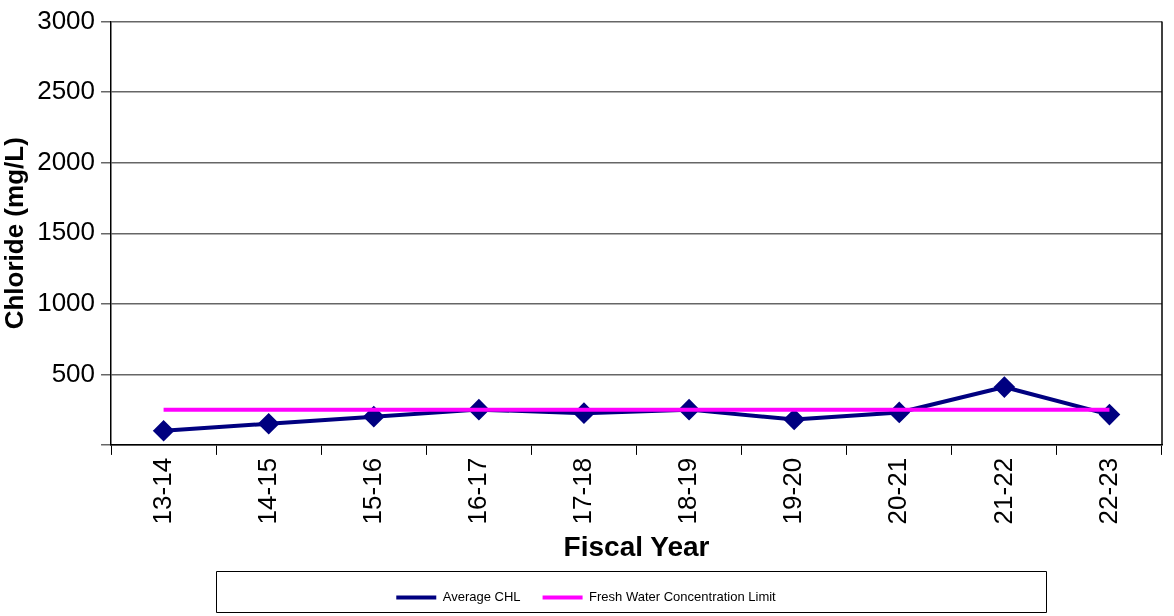 The height and width of the screenshot is (616, 1174). What do you see at coordinates (266, 491) in the screenshot?
I see `x-tick-label: 14-15` at bounding box center [266, 491].